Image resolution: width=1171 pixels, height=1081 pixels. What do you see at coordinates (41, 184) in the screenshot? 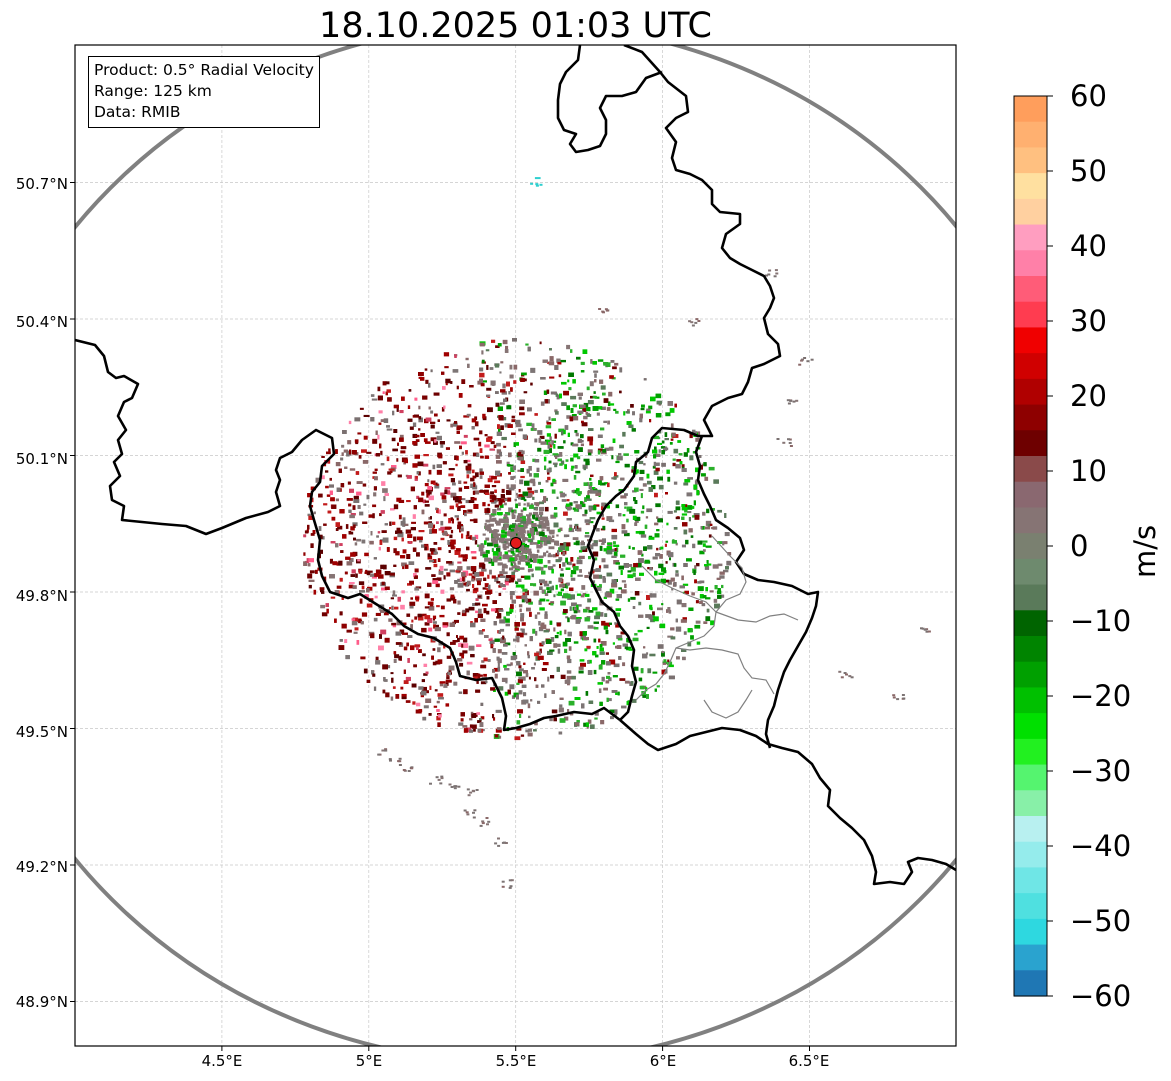
I see `y-tick-label: 50.7°N` at bounding box center [41, 184].